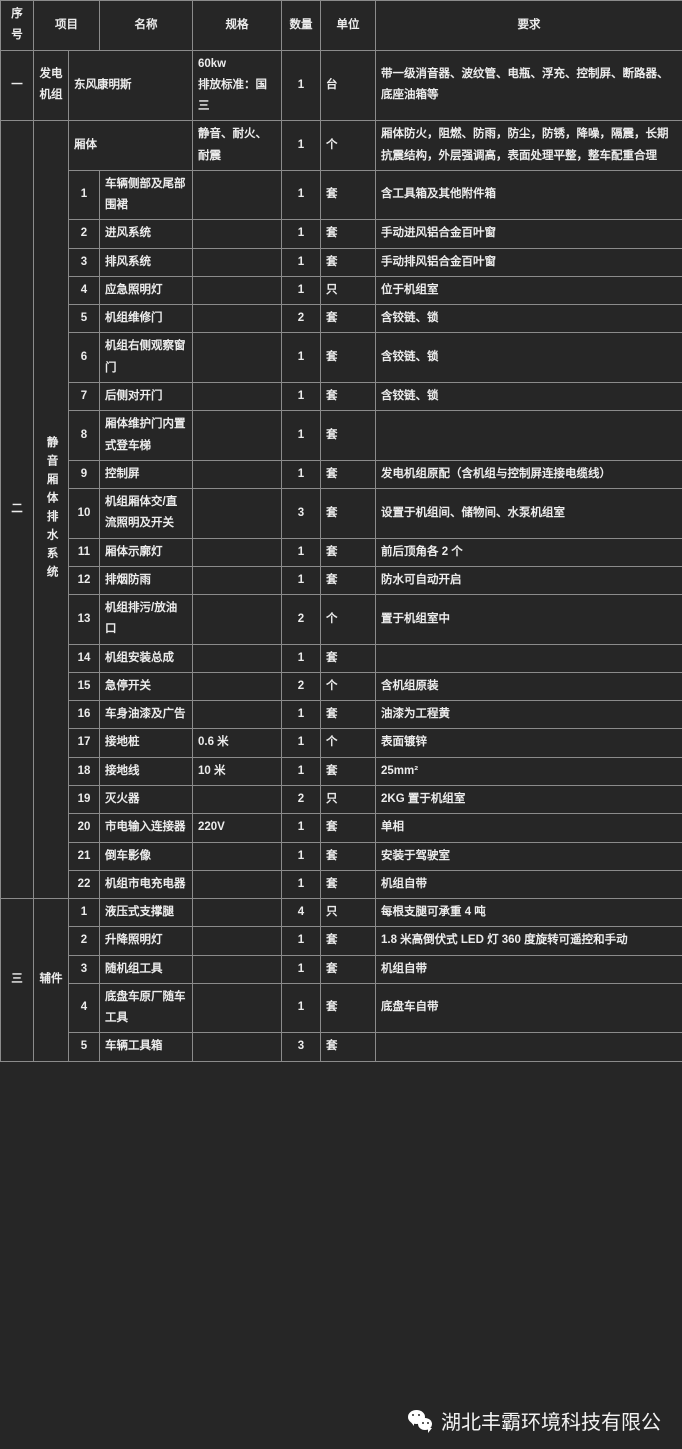  I want to click on cell-requirement: 手动进风铝合金百叶窗, so click(528, 234).